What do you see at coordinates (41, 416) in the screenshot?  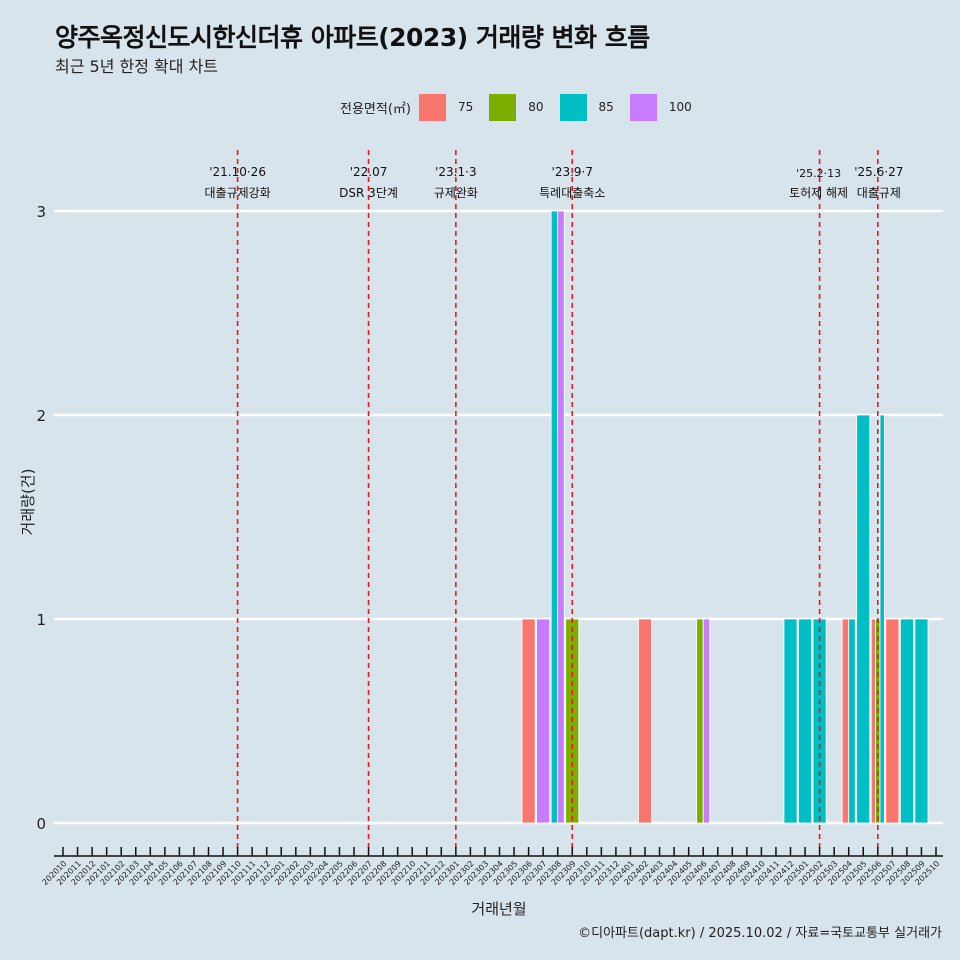 I see `y-tick-label: 2` at bounding box center [41, 416].